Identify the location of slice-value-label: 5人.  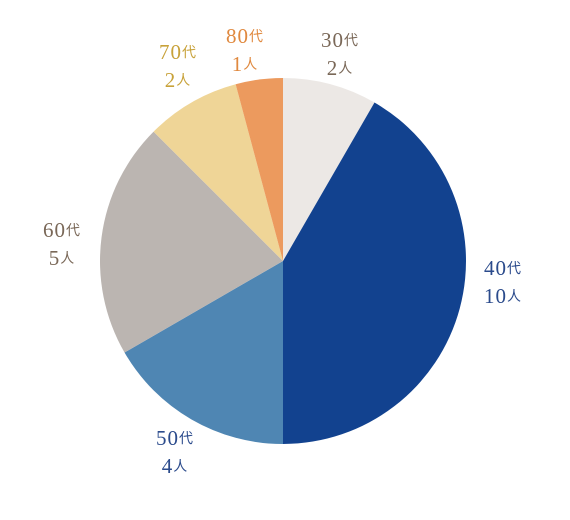
(62, 258).